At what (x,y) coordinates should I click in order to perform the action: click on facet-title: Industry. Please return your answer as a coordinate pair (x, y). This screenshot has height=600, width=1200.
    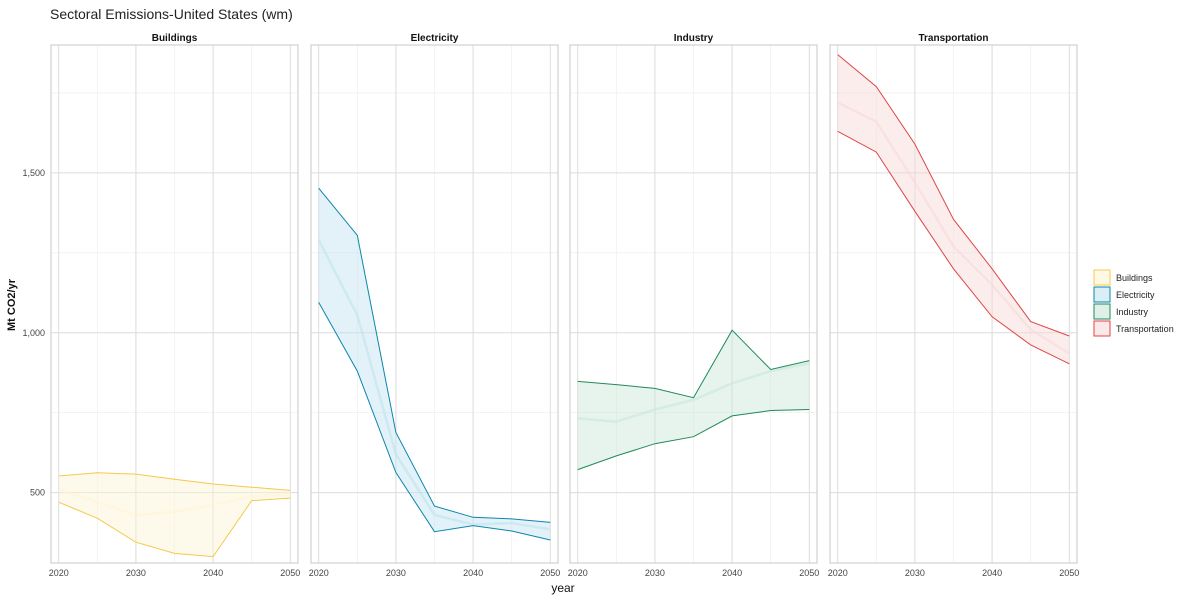
    Looking at the image, I should click on (694, 38).